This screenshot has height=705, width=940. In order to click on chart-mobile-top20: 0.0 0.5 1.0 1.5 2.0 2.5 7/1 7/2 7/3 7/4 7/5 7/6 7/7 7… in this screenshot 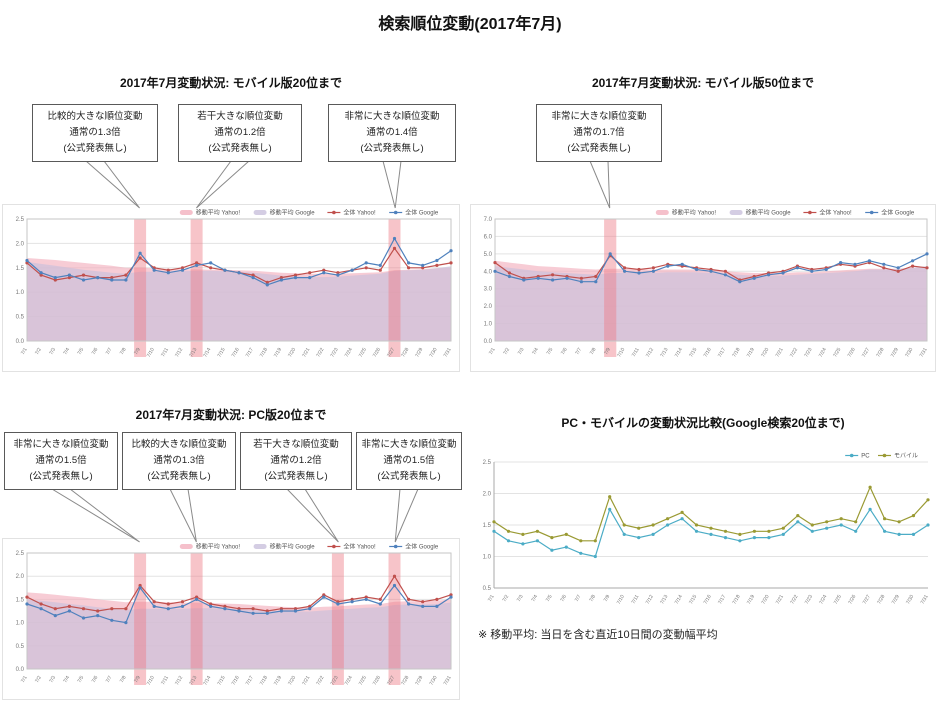, I will do `click(231, 288)`.